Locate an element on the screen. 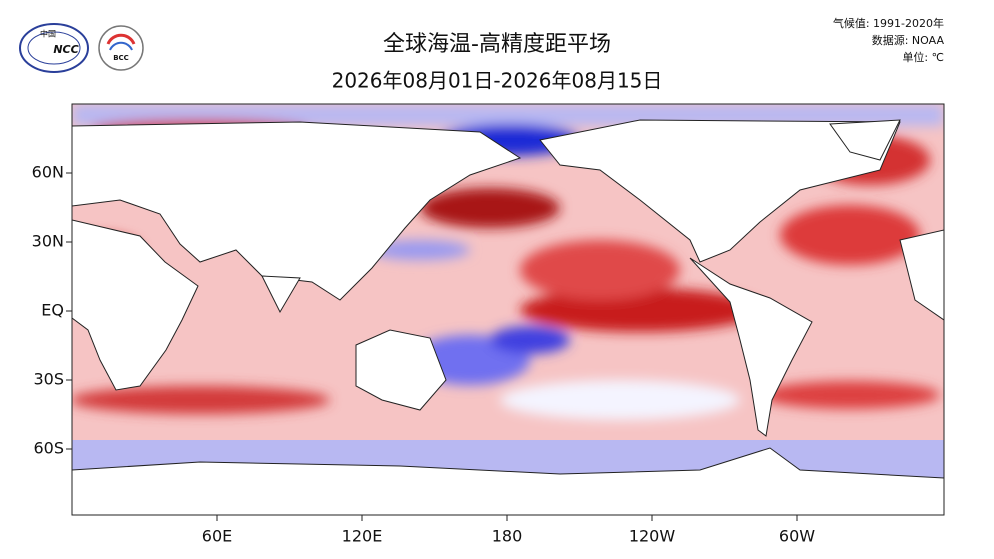 The width and height of the screenshot is (994, 559). lon-label: 180 is located at coordinates (507, 536).